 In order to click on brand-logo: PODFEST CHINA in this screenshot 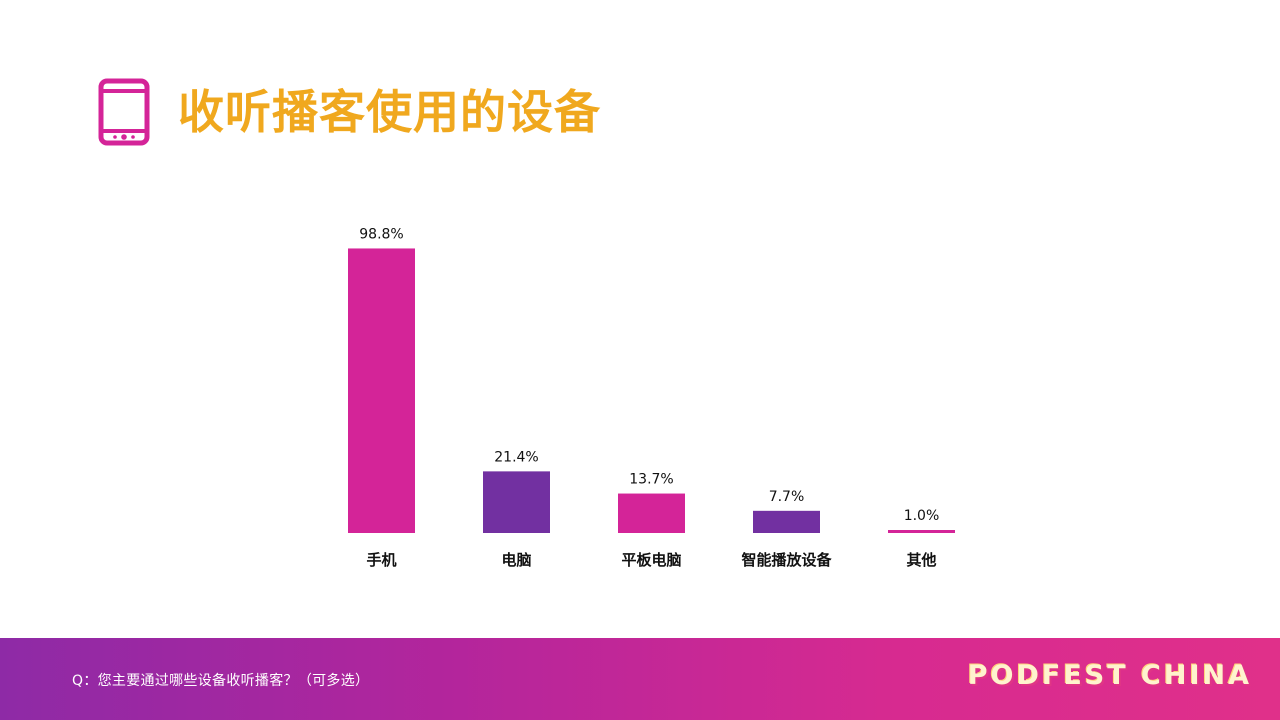, I will do `click(1109, 675)`.